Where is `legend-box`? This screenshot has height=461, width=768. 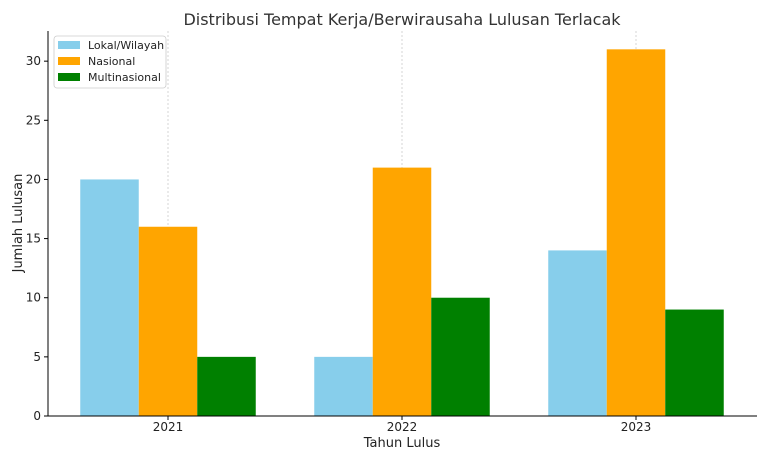
legend-box is located at coordinates (110, 62).